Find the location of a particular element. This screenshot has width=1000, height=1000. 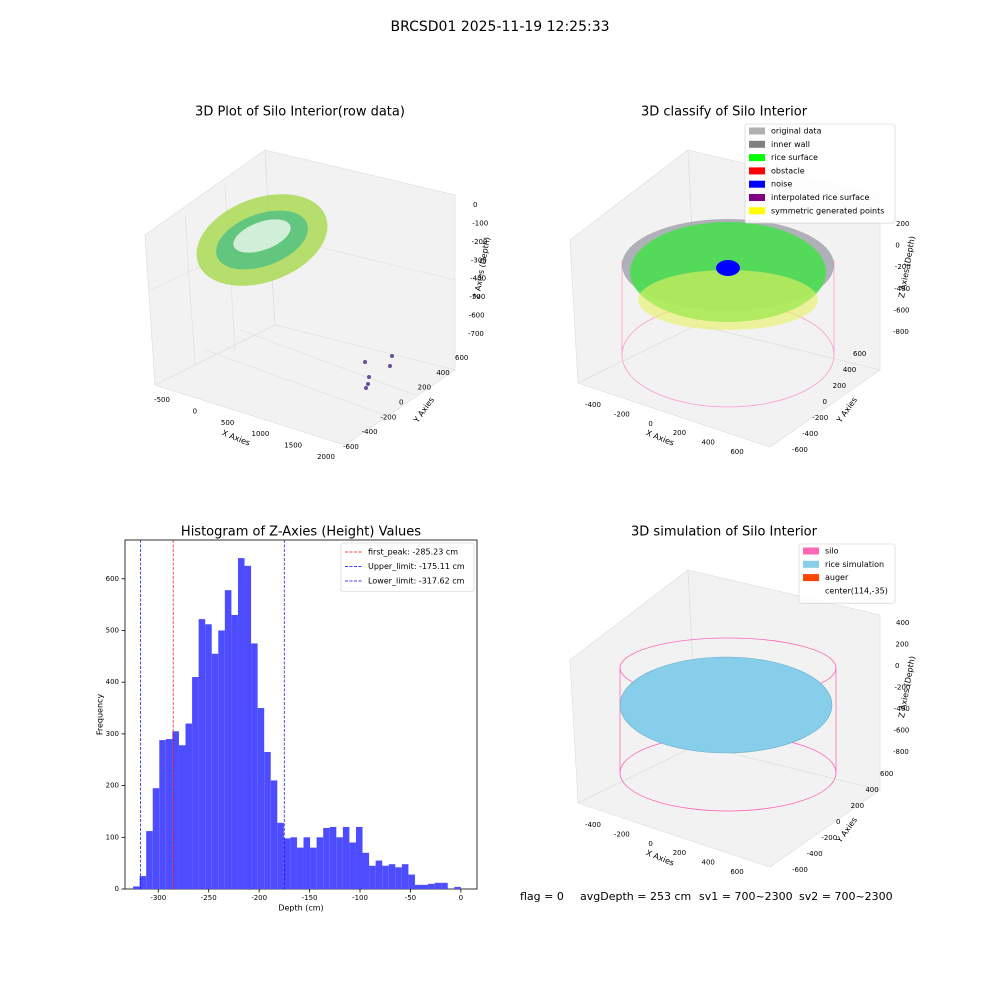

legend-label: symmetric generated points is located at coordinates (827, 210).